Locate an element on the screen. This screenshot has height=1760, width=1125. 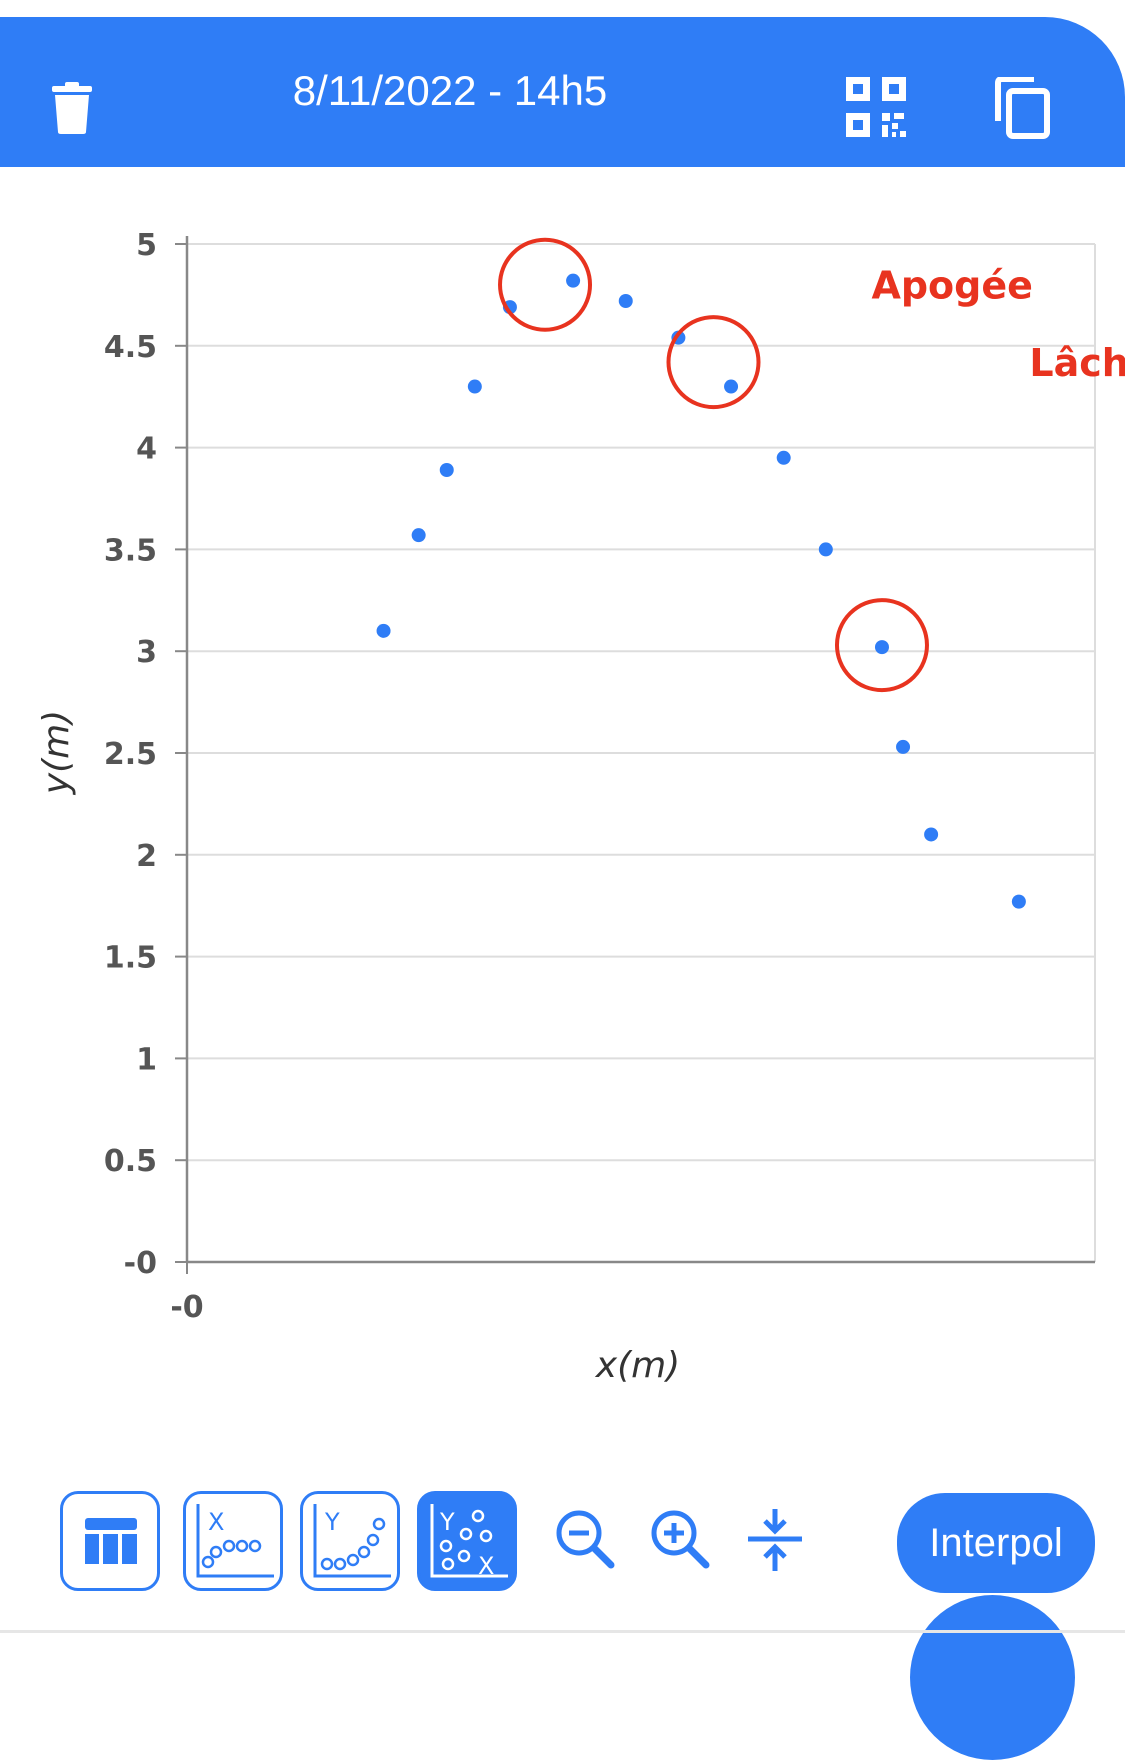
x-series-plot-icon: X is located at coordinates (235, 1541).